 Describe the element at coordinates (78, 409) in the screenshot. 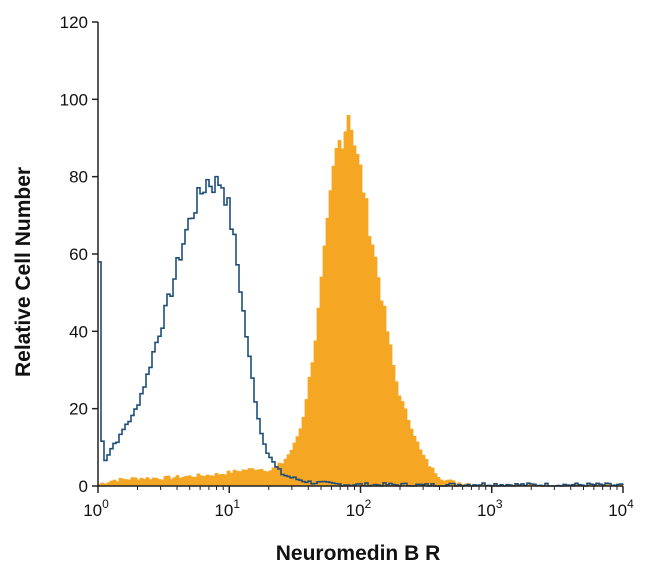

I see `y-tick-label: 20` at that location.